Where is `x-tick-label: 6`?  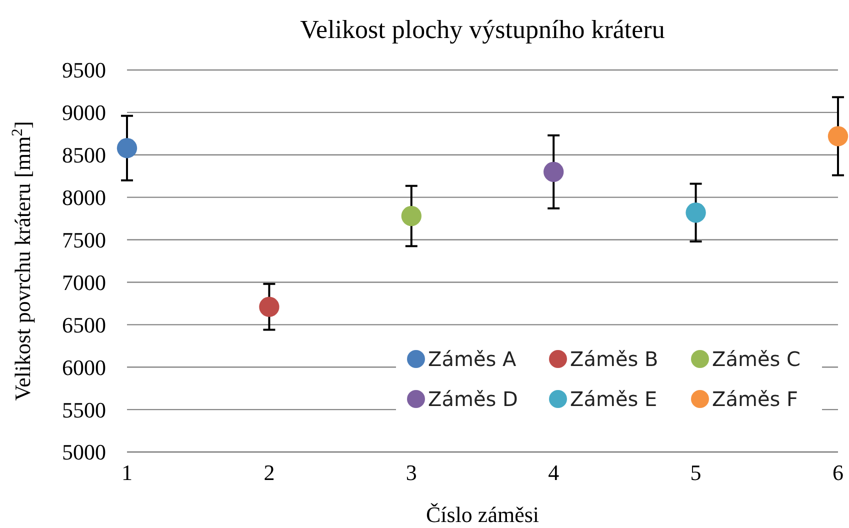 x-tick-label: 6 is located at coordinates (838, 472).